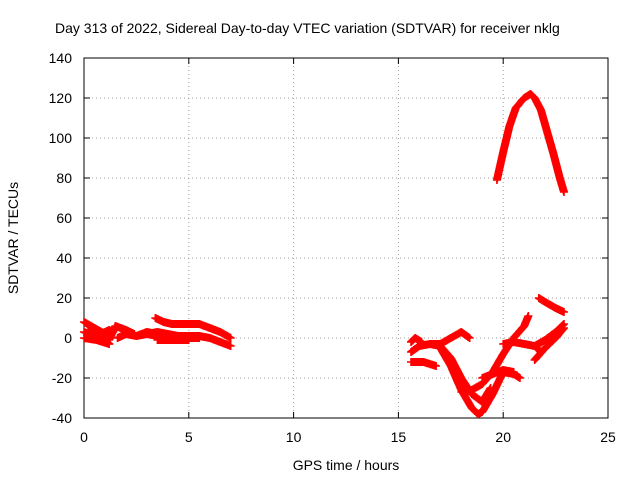  I want to click on y-tick-label: 120, so click(61, 98).